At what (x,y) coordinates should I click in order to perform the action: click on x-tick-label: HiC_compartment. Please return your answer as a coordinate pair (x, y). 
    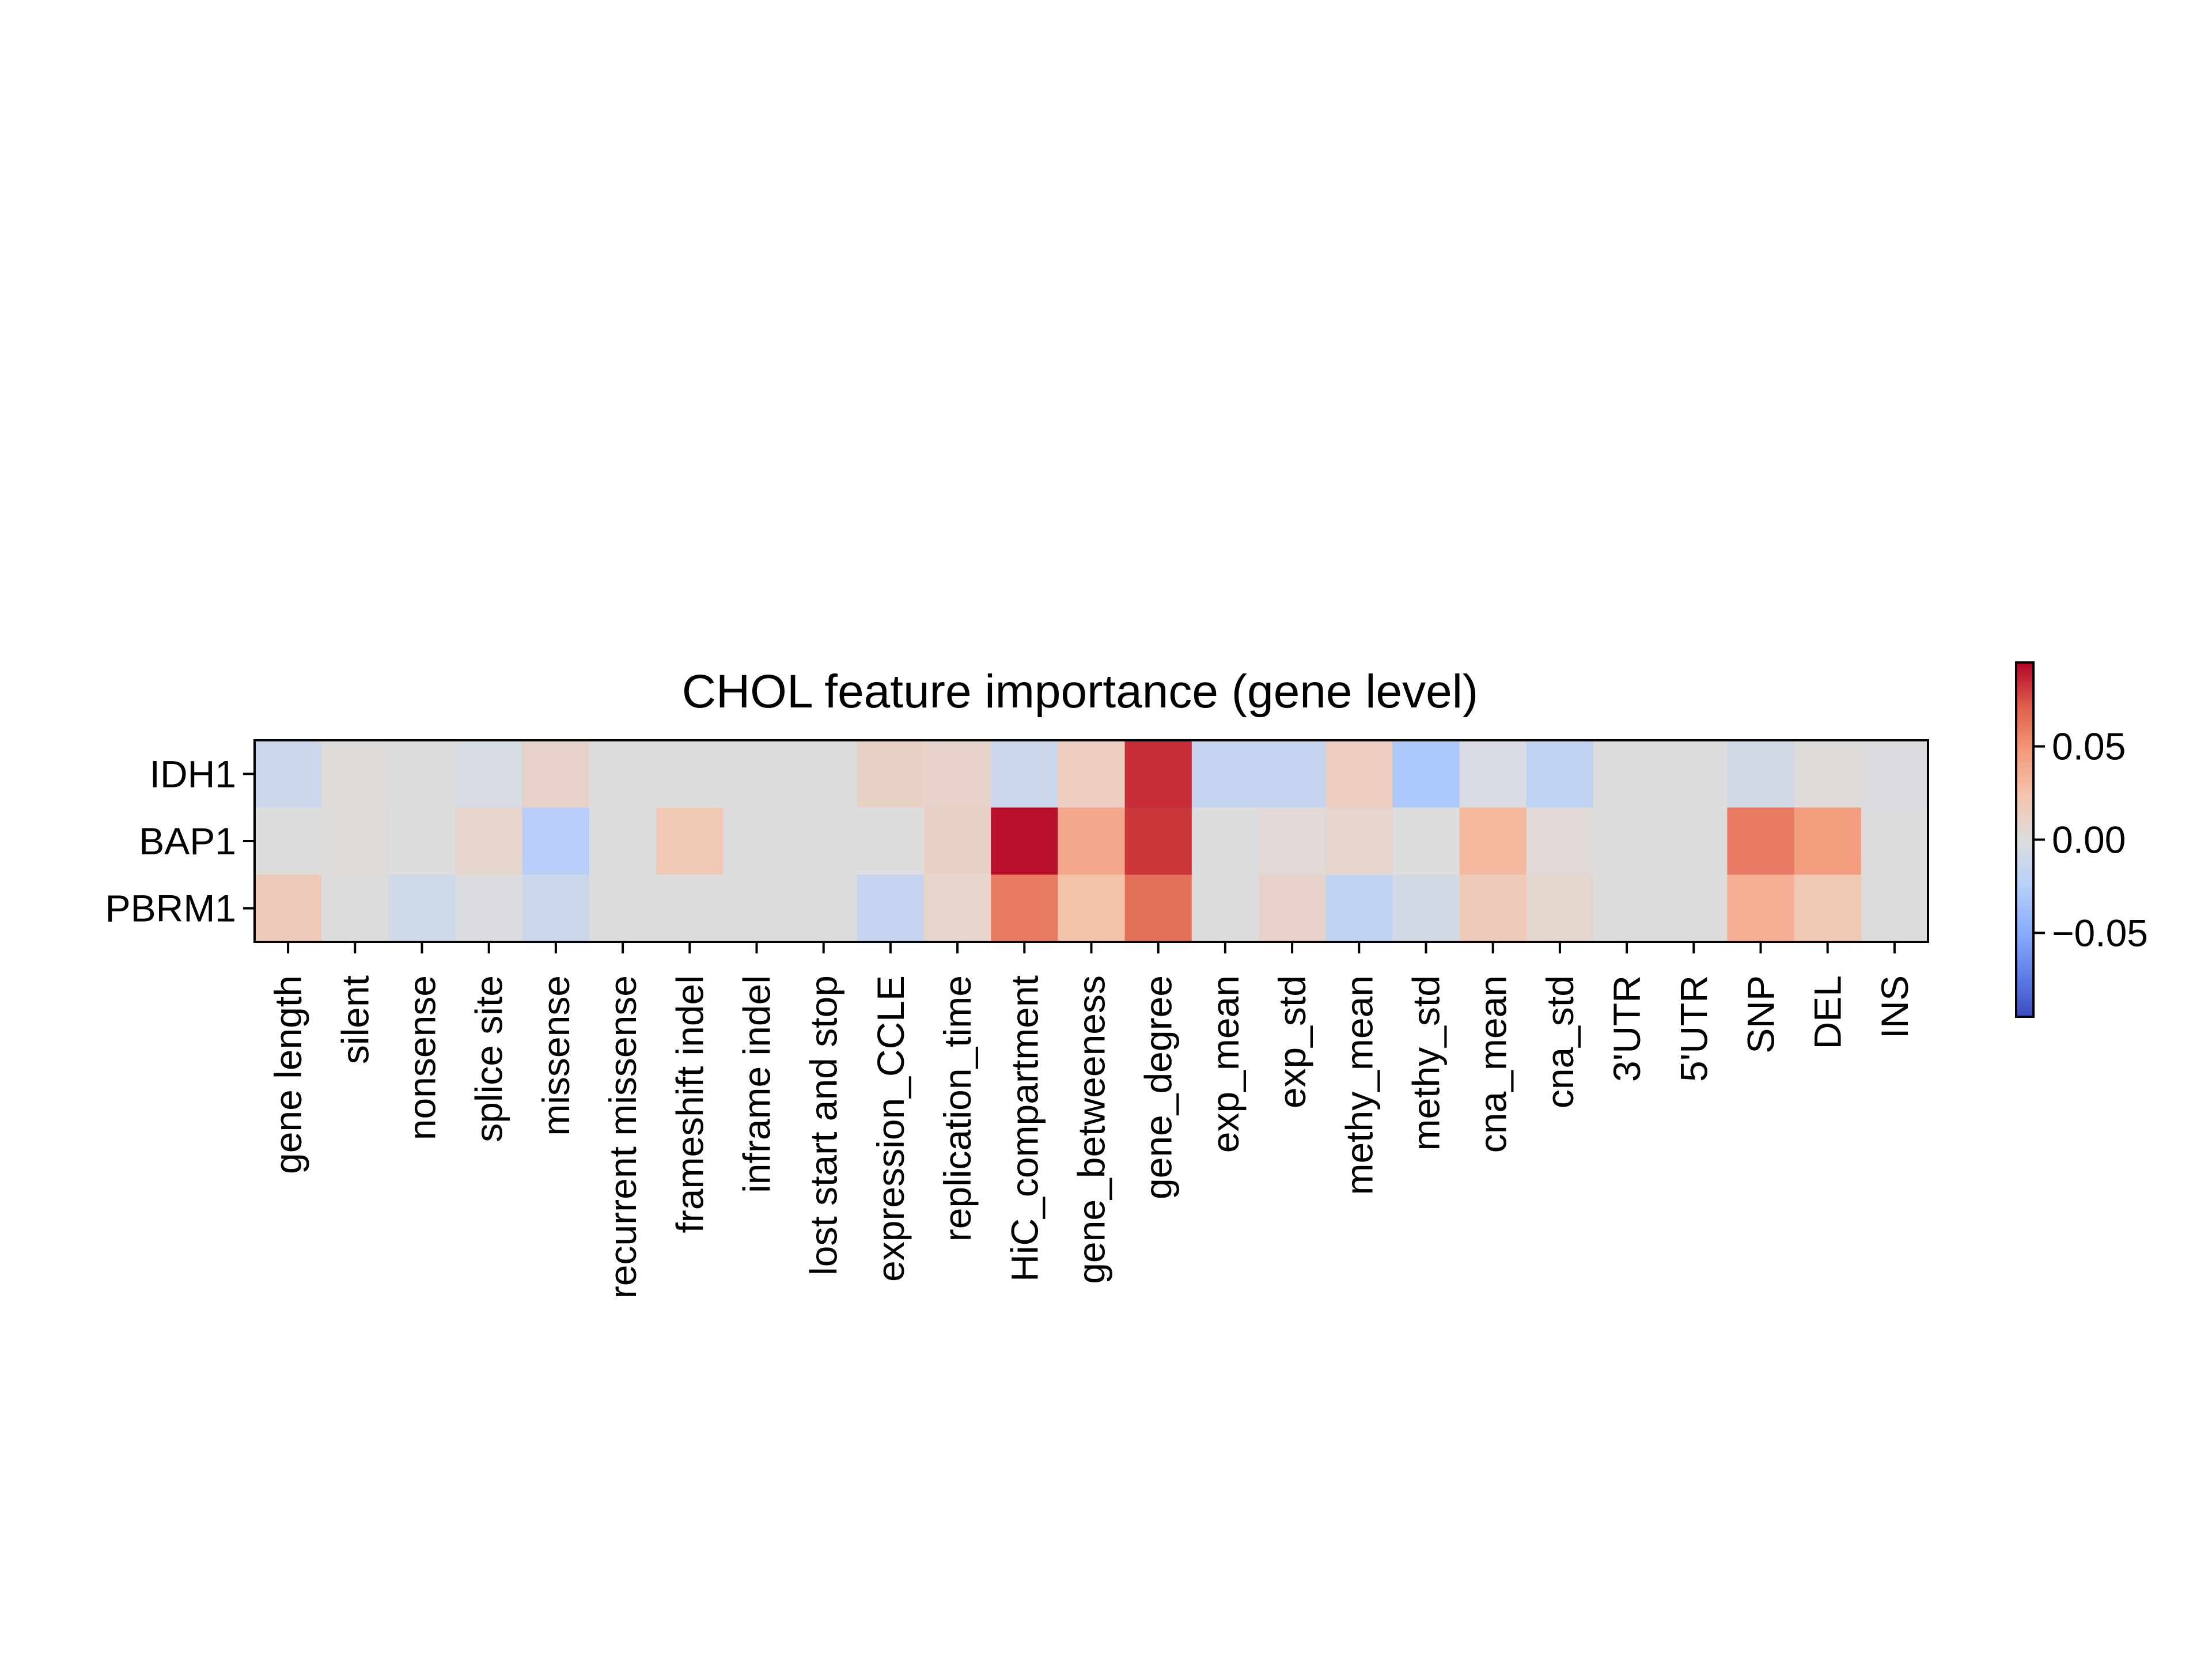
    Looking at the image, I should click on (1024, 1128).